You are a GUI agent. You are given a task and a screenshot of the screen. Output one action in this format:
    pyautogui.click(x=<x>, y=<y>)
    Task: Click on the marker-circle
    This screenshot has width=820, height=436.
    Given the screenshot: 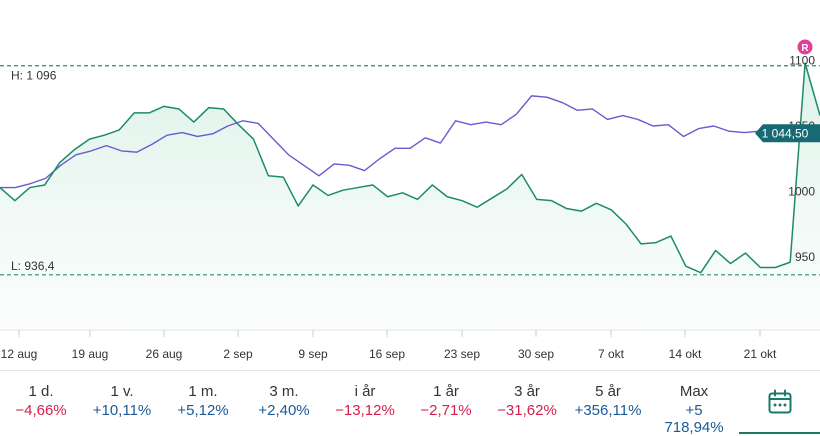 What is the action you would take?
    pyautogui.click(x=805, y=47)
    